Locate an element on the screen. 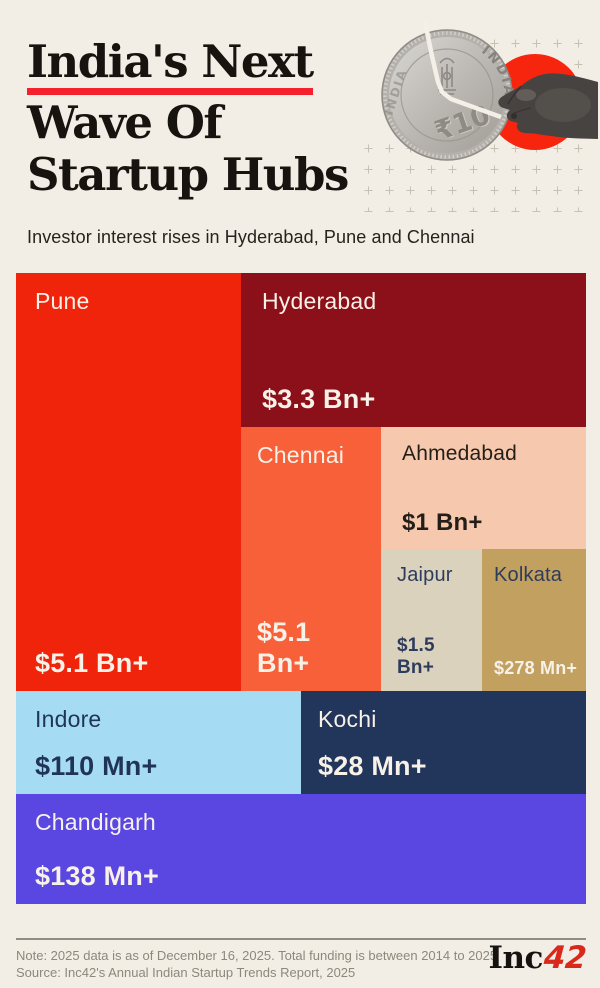 The height and width of the screenshot is (988, 600). title-line-2: Wave Of is located at coordinates (125, 122).